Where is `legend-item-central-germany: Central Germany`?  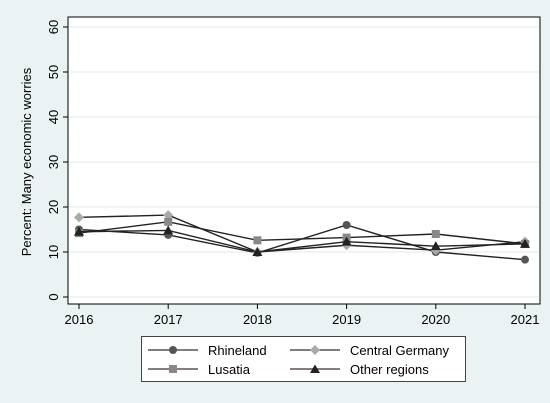
legend-item-central-germany: Central Germany is located at coordinates (369, 350).